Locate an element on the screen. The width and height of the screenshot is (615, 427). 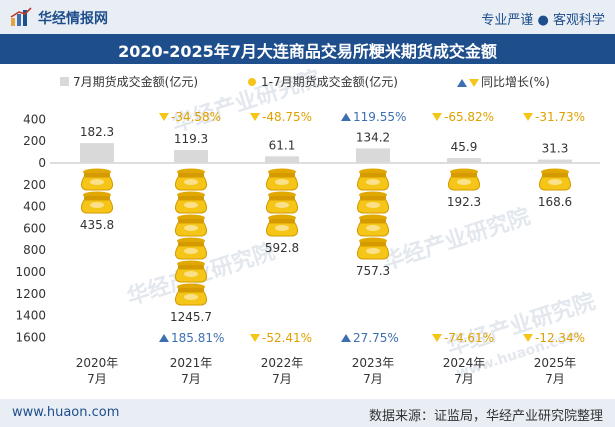
legend-up-triangle-icon is located at coordinates (462, 83).